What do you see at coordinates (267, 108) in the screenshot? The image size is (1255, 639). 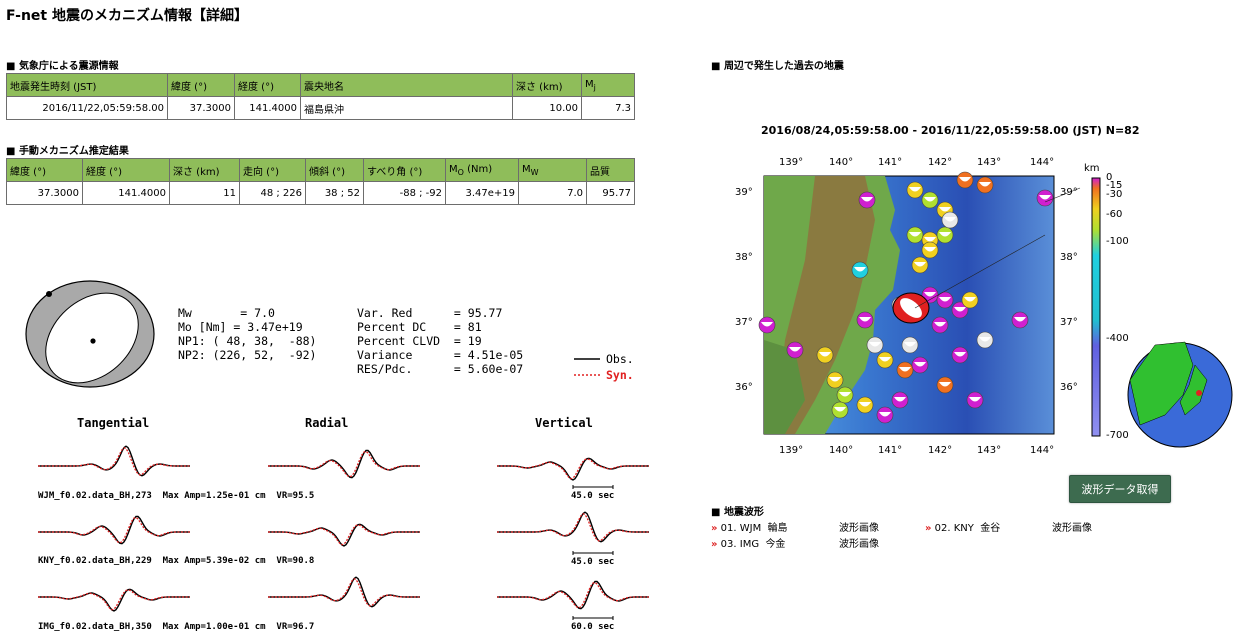 I see `jma-lon: 141.4000` at bounding box center [267, 108].